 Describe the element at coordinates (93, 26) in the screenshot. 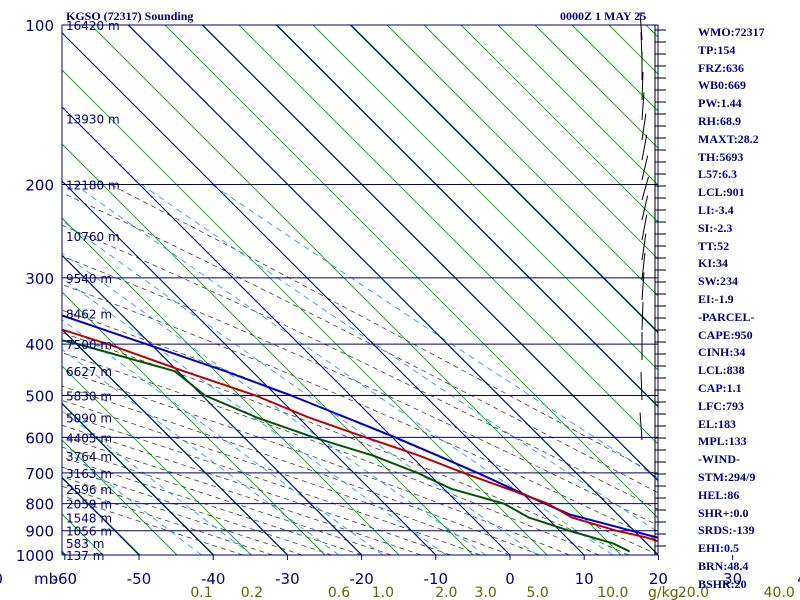

I see `height-label: 16420 m` at that location.